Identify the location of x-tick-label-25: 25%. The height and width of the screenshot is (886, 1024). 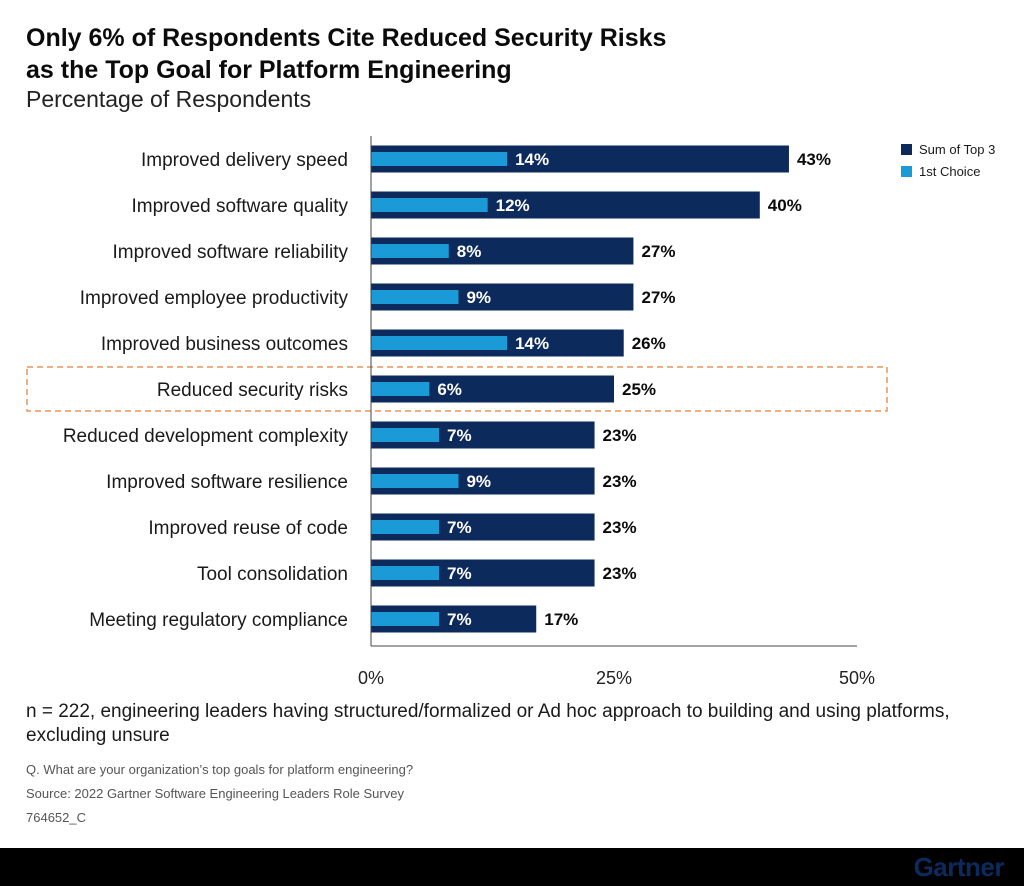
(614, 678).